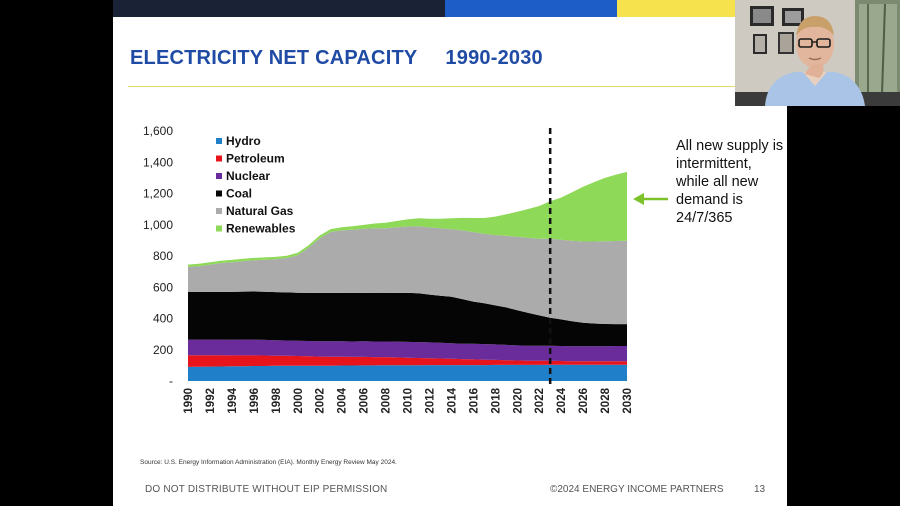  Describe the element at coordinates (637, 489) in the screenshot. I see `footer-copyright: ©2024 ENERGY INCOME PARTNERS` at that location.